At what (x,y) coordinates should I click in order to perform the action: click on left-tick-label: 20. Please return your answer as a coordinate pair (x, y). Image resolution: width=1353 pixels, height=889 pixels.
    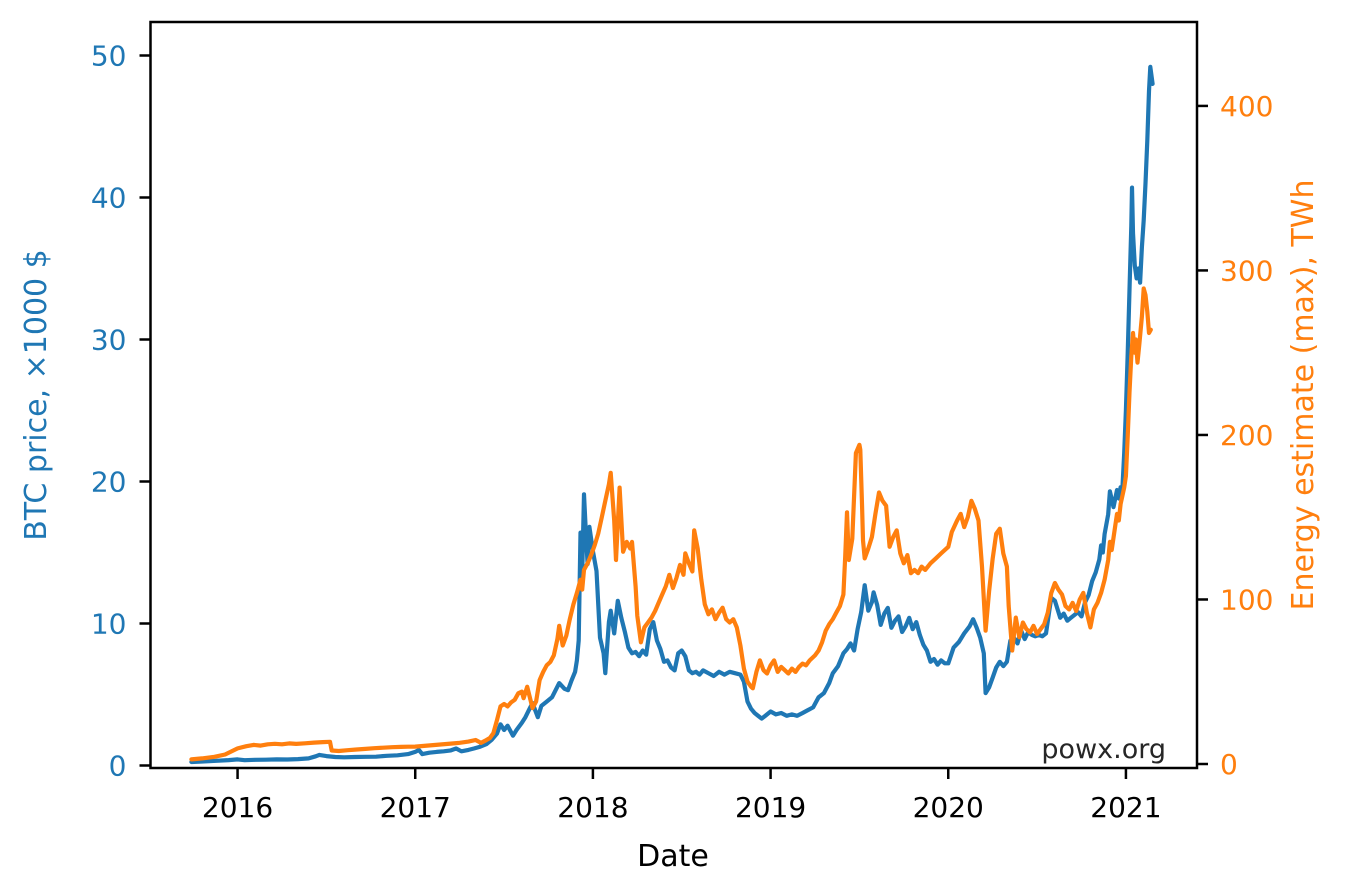
    Looking at the image, I should click on (109, 482).